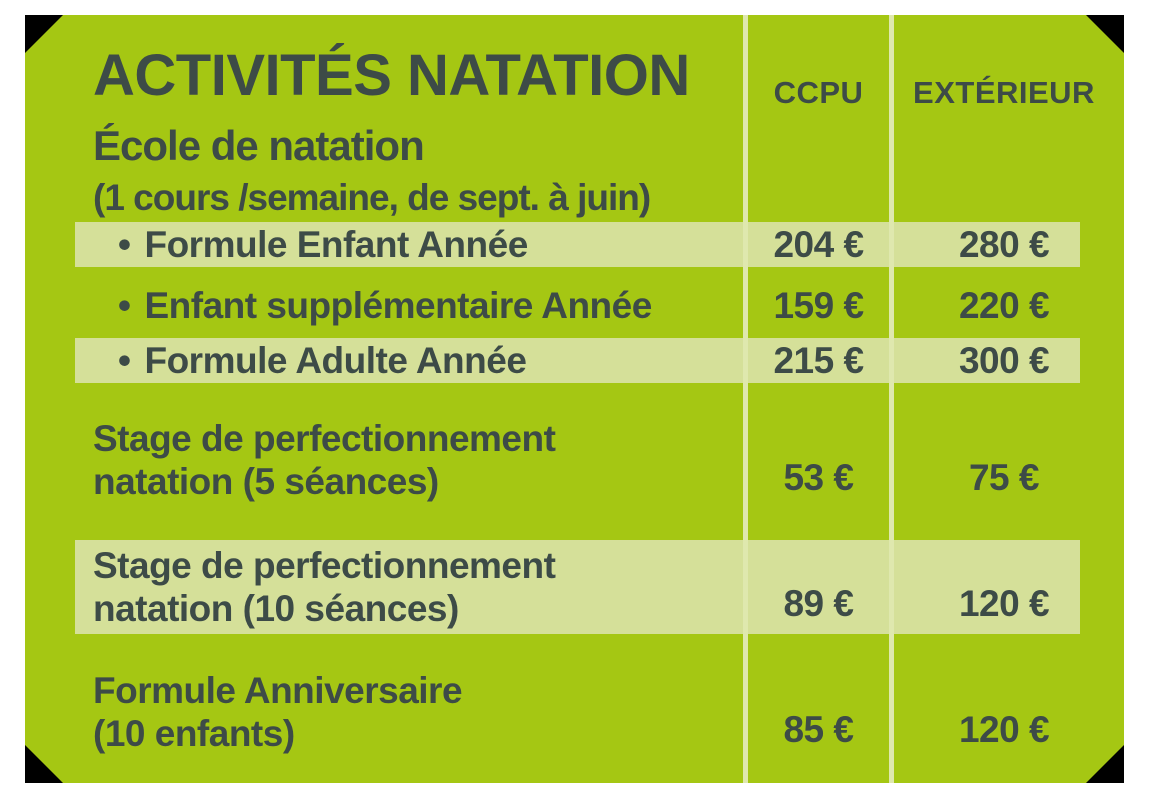 The width and height of the screenshot is (1150, 807). I want to click on column-divider-exterieur, so click(891, 399).